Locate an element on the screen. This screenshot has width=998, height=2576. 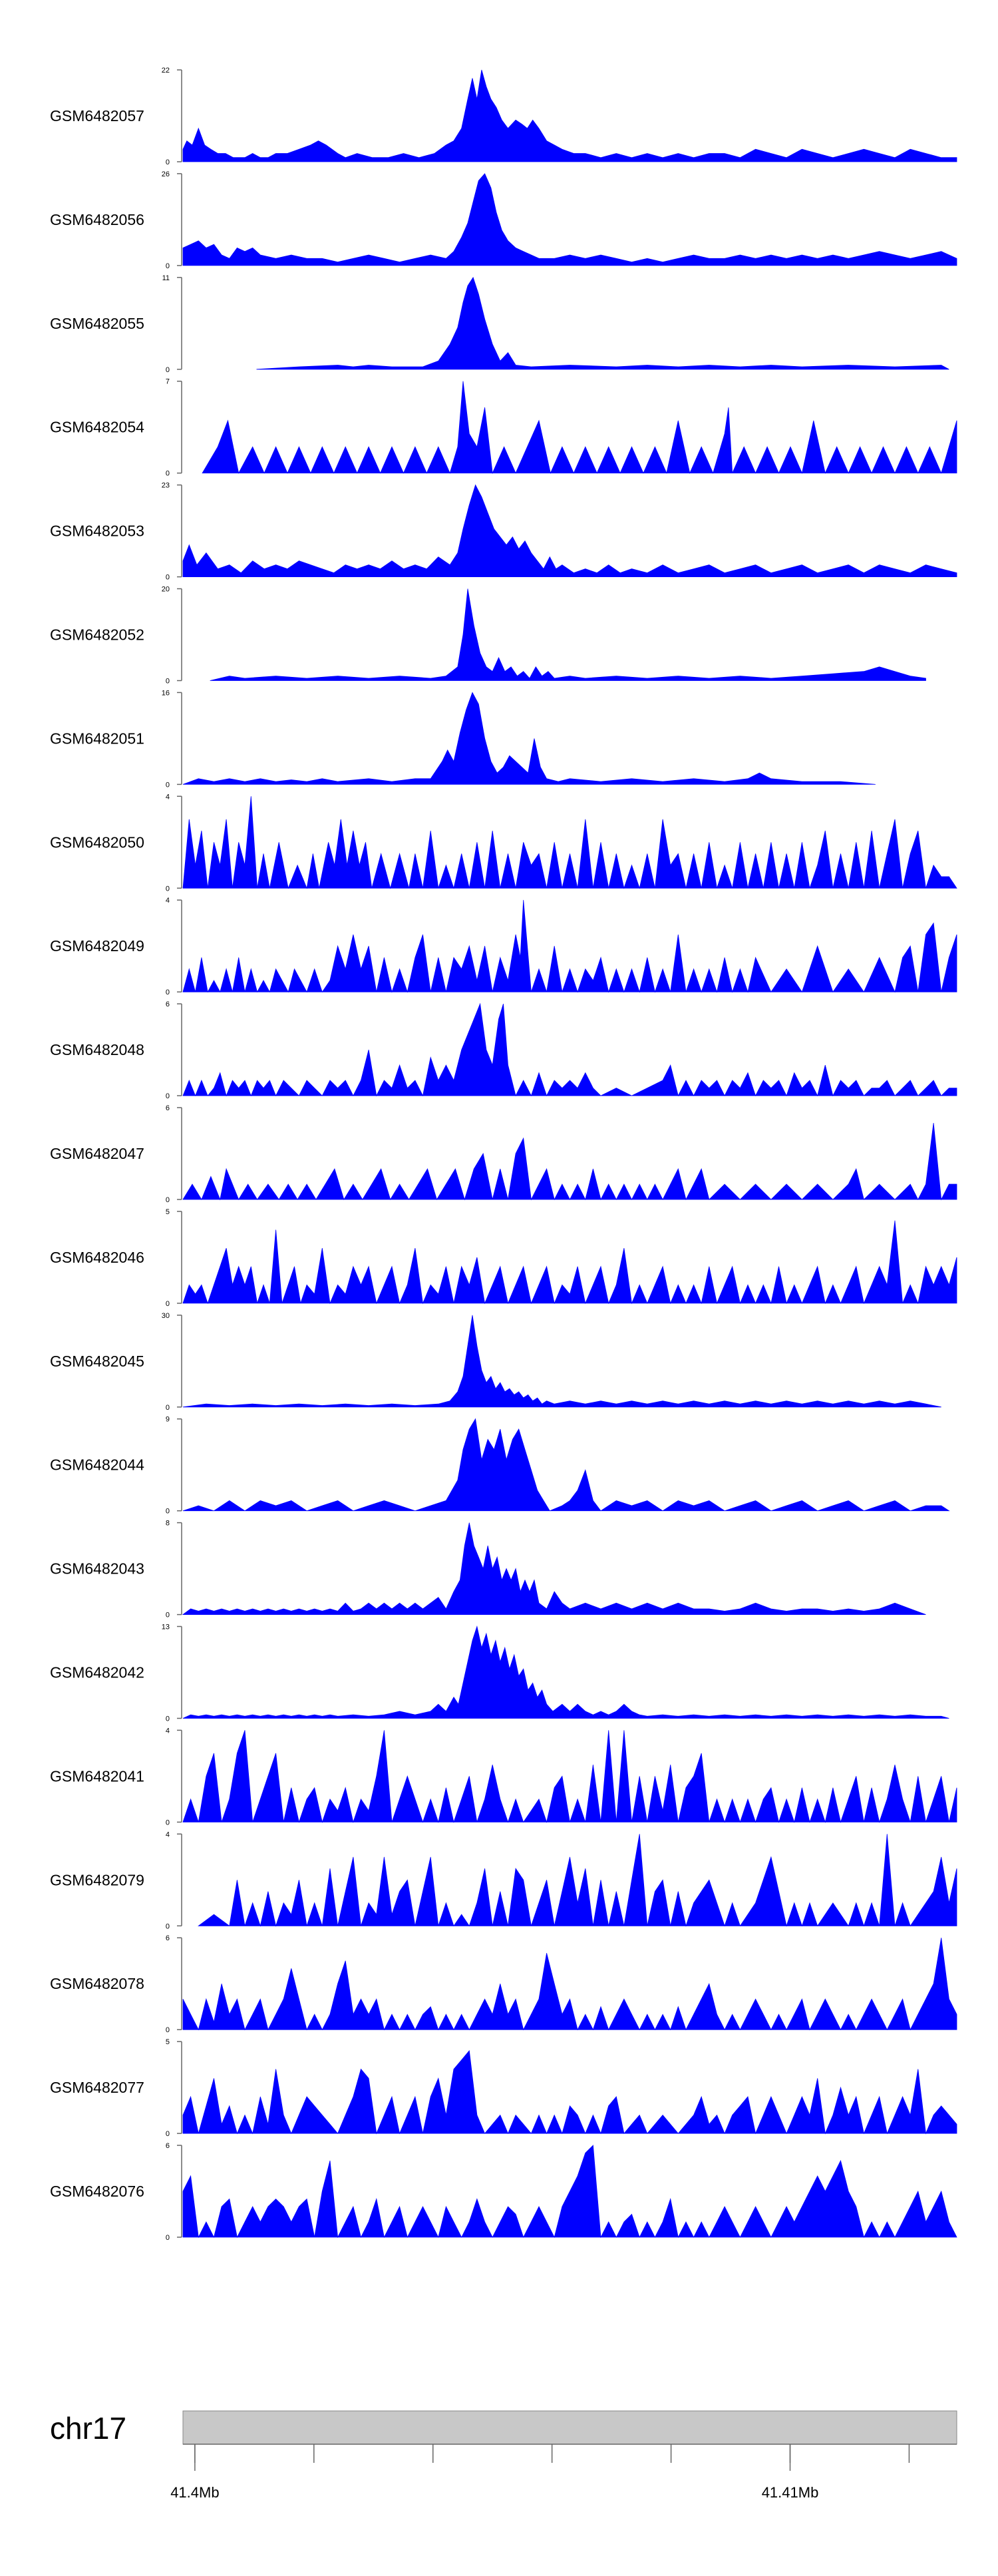
track-label: GSM6482054 is located at coordinates (97, 427).